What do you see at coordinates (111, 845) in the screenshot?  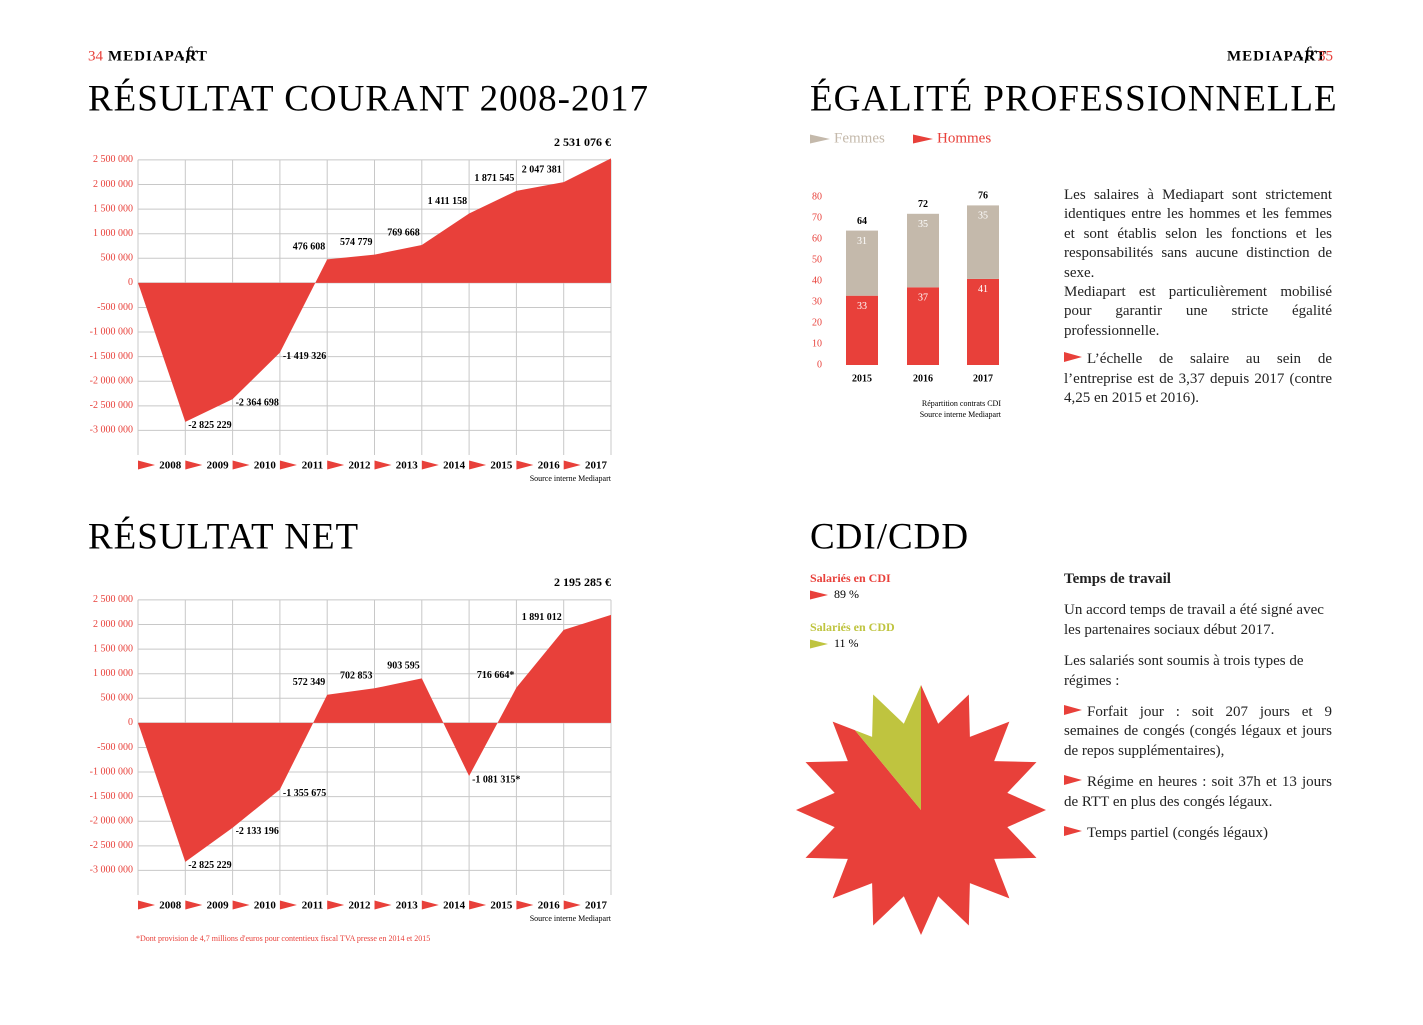 I see `y-tick-label: -2 500 000` at bounding box center [111, 845].